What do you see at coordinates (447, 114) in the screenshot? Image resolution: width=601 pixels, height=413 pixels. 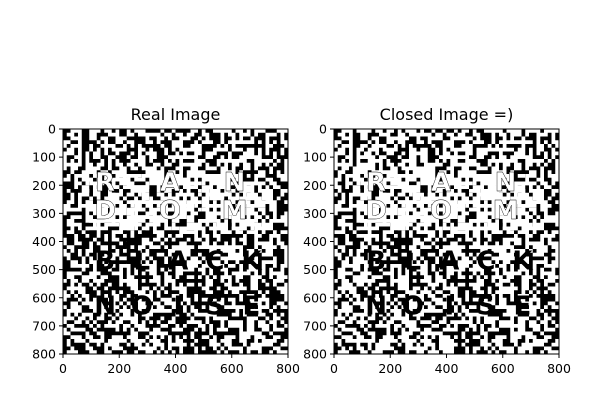 I see `chart-title: Closed Image =)` at bounding box center [447, 114].